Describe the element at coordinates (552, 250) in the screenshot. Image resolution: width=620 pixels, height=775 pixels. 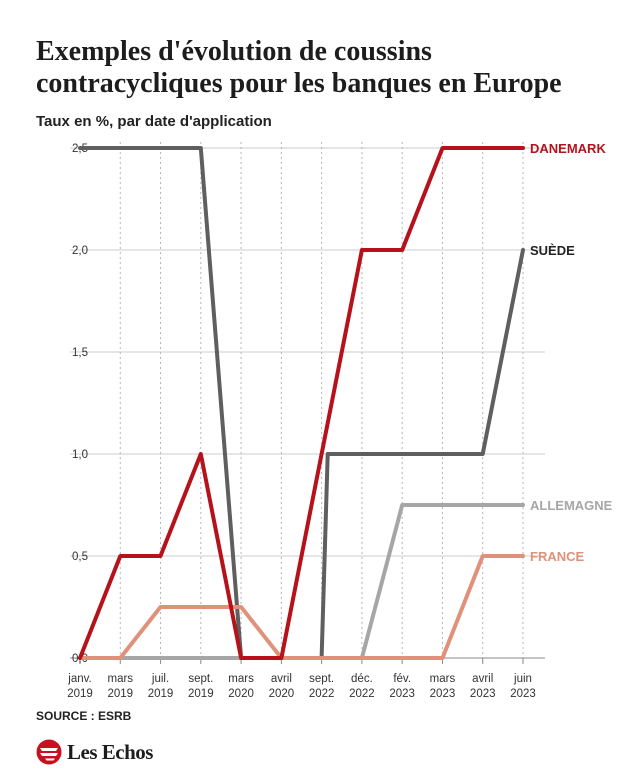
I see `series-label-suede: SUÈDE` at that location.